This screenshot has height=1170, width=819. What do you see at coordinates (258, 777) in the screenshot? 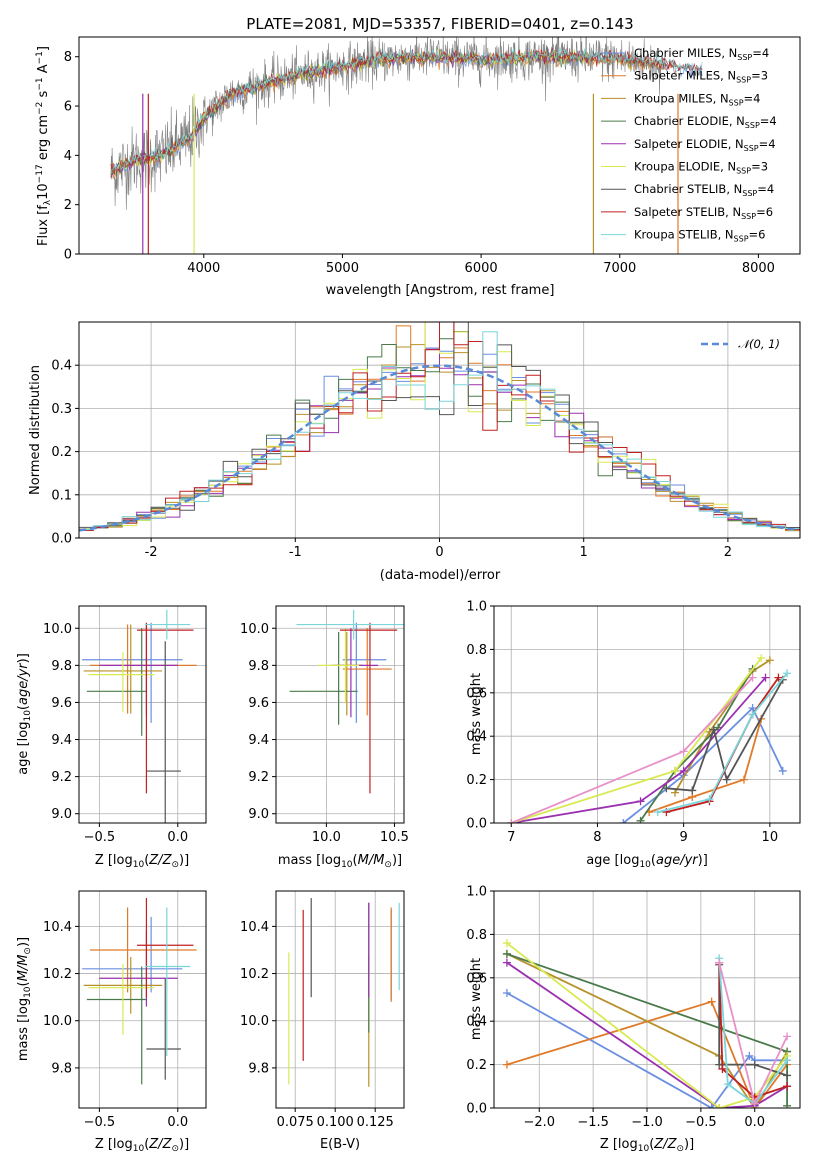
I see `age-vs-mass-ytick-label: 9.2` at bounding box center [258, 777].